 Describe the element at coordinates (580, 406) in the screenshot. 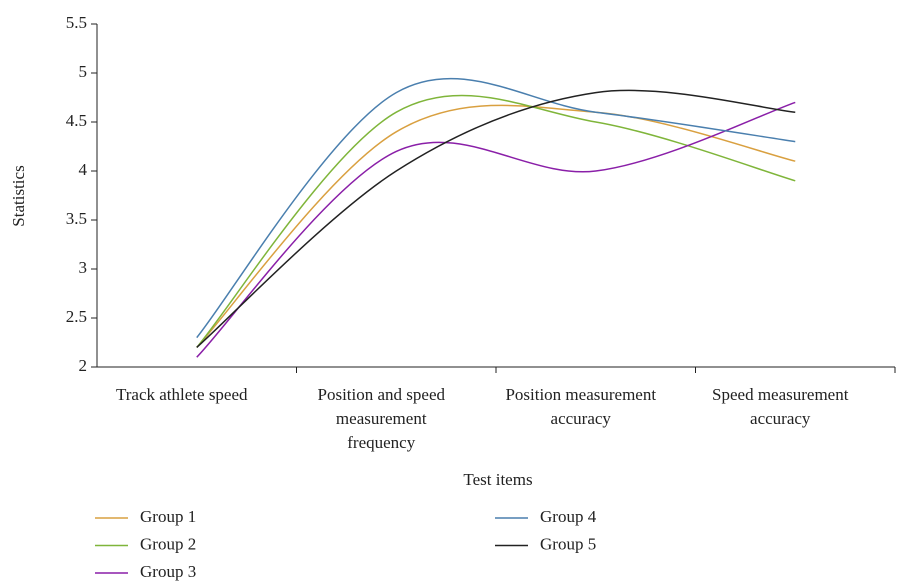

I see `x-tick-label: Position measurement accuracy` at that location.